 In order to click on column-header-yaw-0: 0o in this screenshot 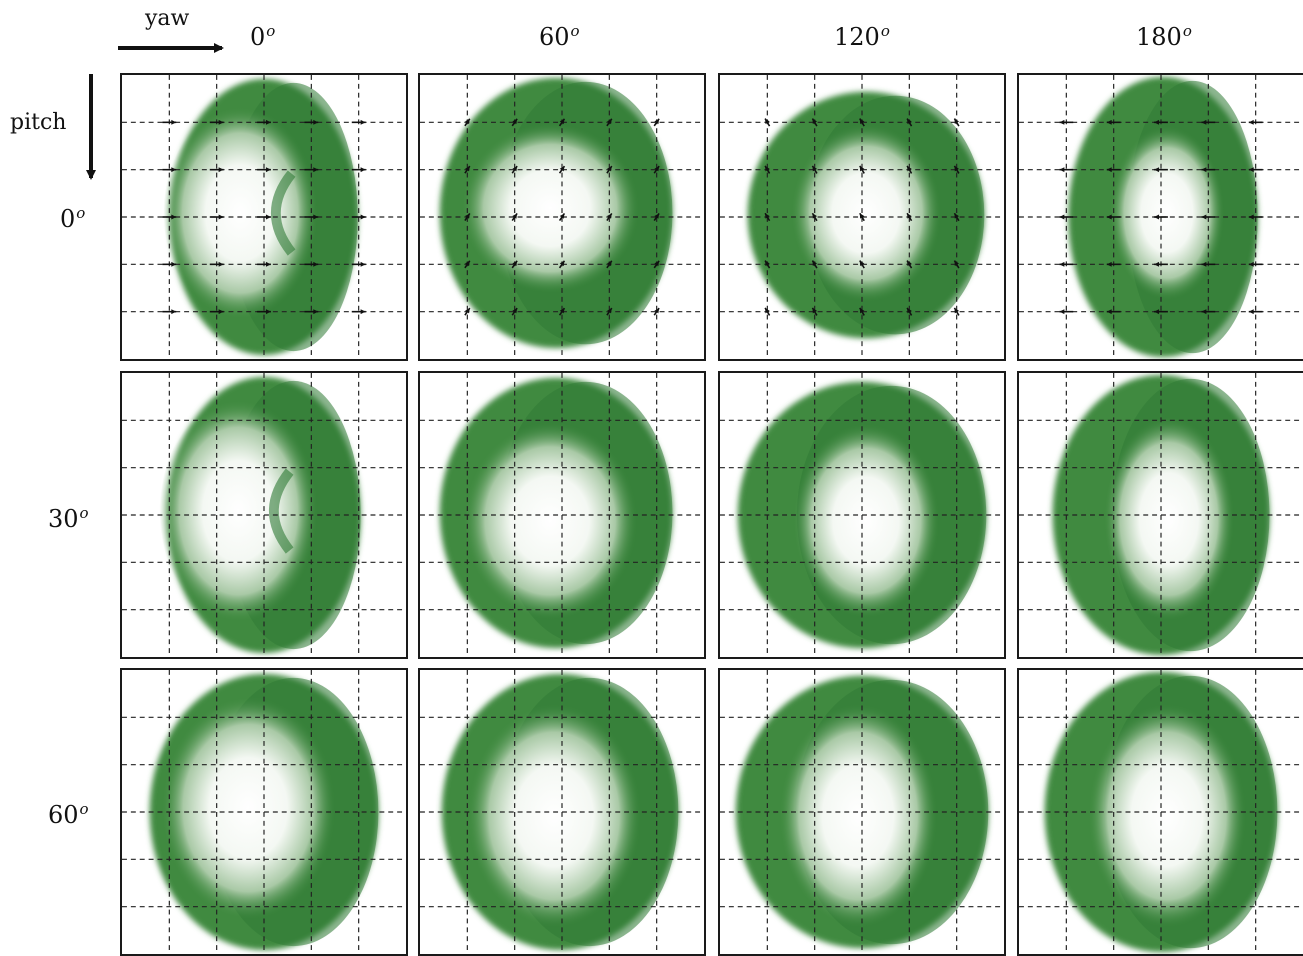, I will do `click(263, 36)`.